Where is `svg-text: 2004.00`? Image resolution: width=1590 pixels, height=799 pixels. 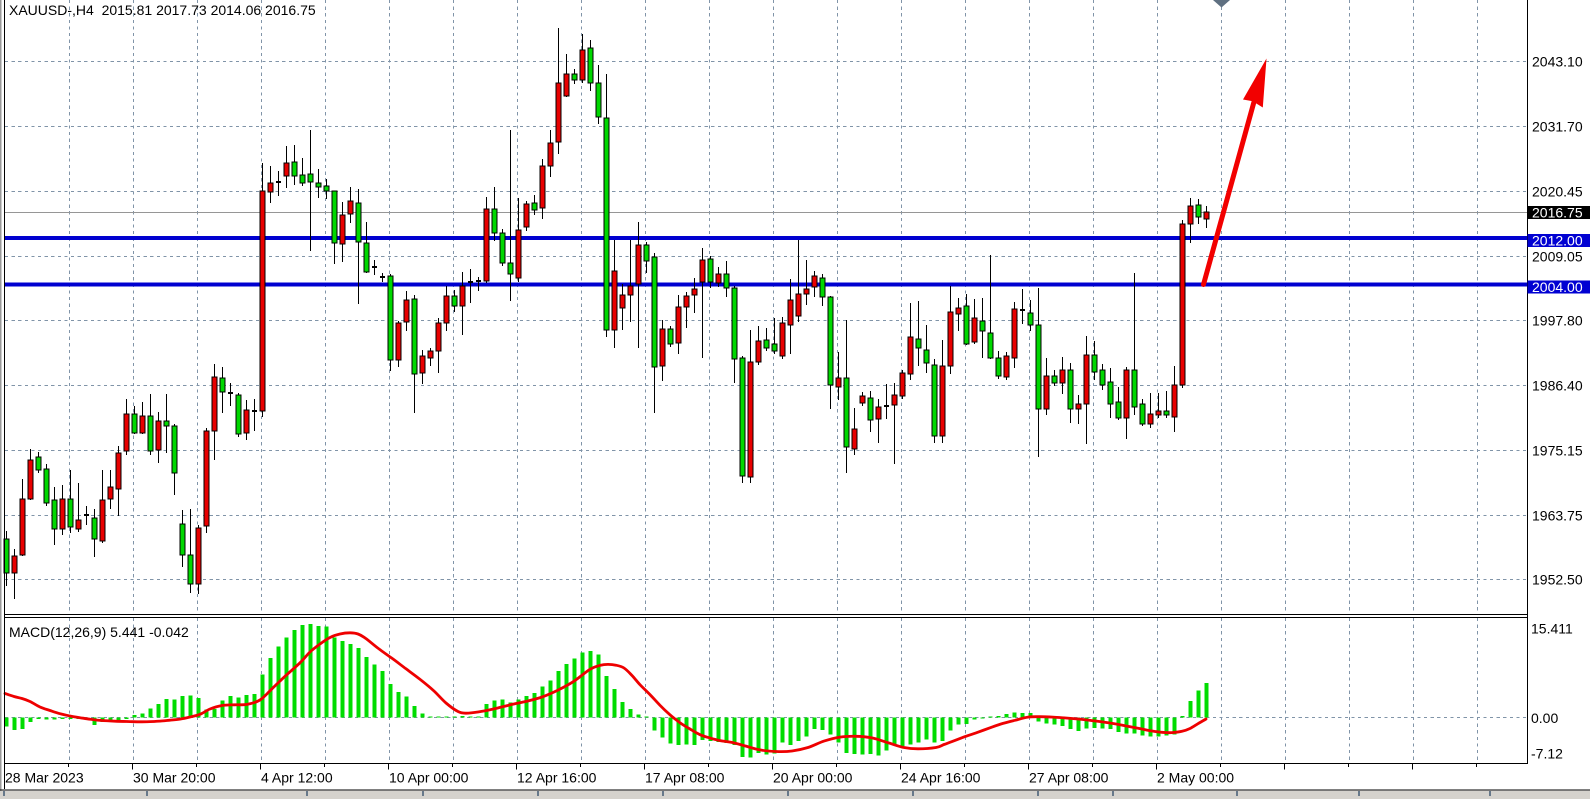 svg-text: 2004.00 is located at coordinates (1557, 287).